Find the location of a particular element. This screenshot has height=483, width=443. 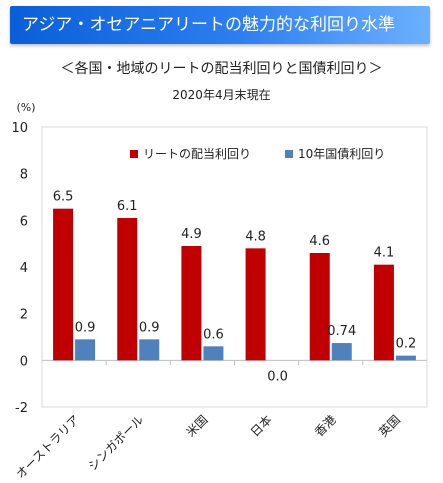

legend-swatch-reit is located at coordinates (134, 154).